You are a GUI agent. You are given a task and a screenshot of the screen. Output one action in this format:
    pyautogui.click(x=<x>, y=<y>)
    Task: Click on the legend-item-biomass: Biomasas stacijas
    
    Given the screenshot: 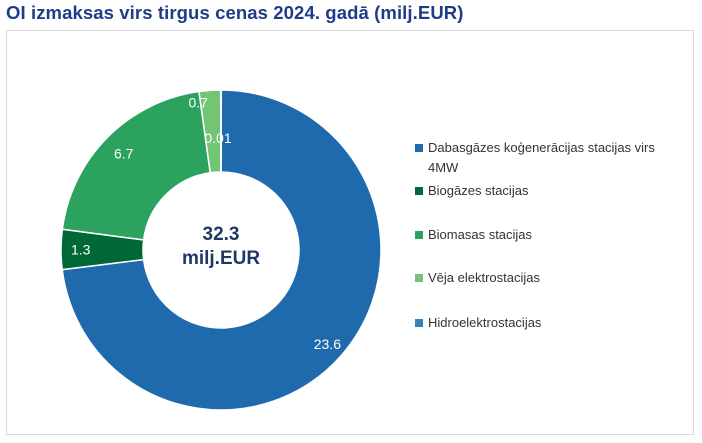 What is the action you would take?
    pyautogui.click(x=550, y=235)
    